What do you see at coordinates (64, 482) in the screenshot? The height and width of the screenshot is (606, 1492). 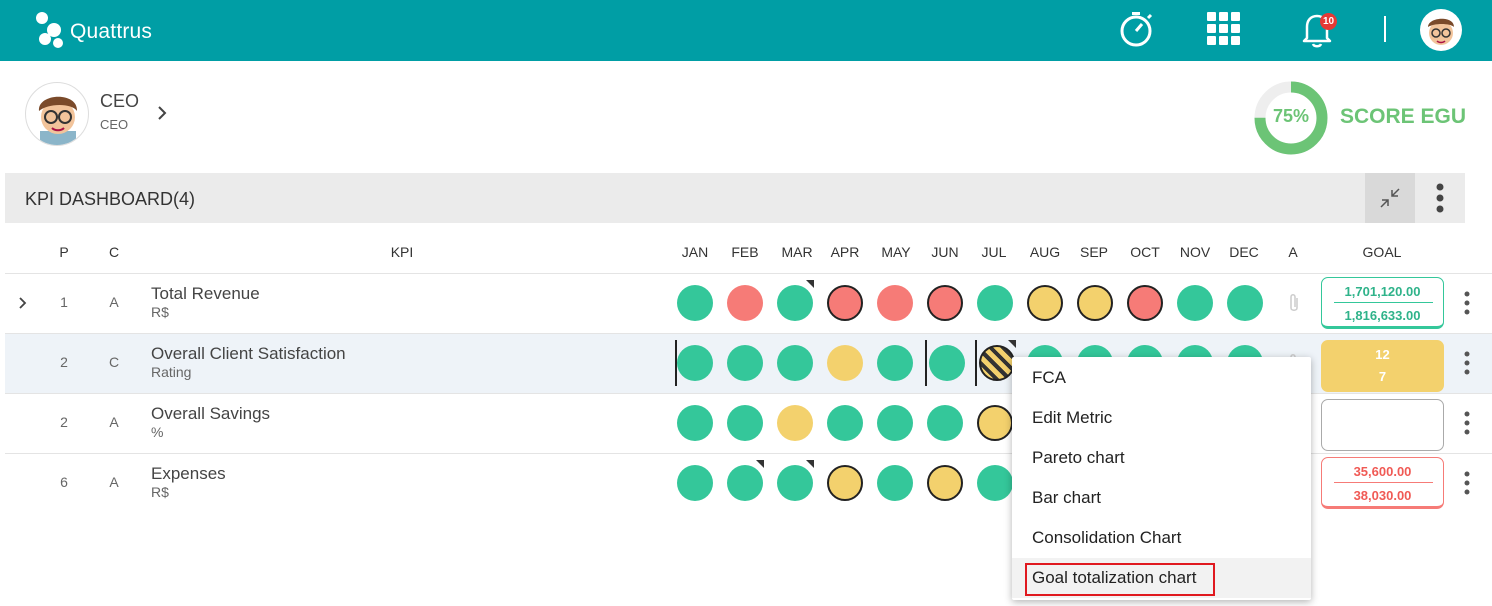 I see `row-p: 6` at bounding box center [64, 482].